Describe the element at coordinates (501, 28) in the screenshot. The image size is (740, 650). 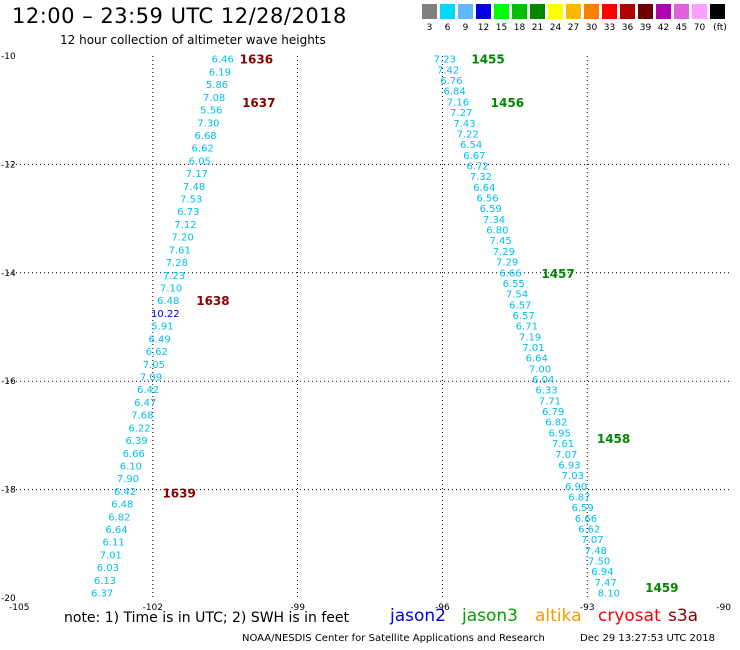
I see `scale-label: 15` at that location.